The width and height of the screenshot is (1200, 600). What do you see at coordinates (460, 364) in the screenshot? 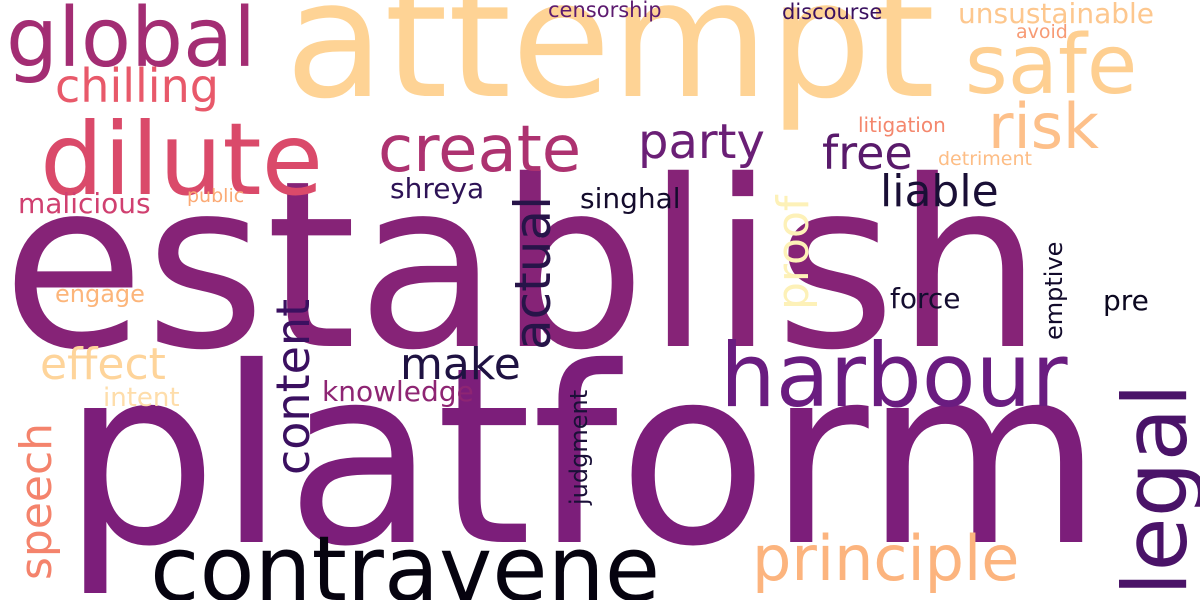
I see `word-make: make` at bounding box center [460, 364].